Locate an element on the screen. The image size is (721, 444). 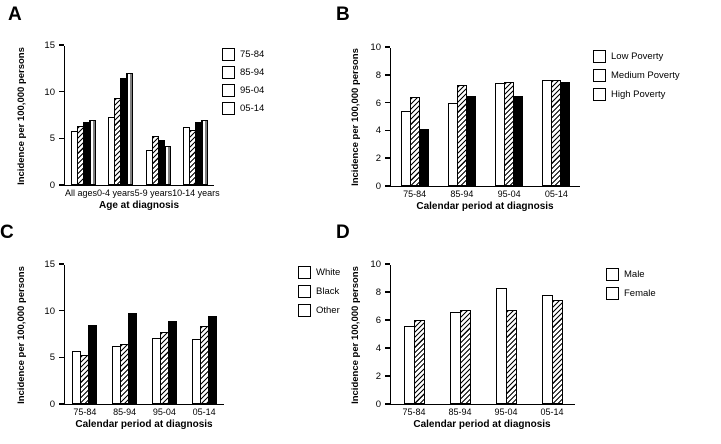
legend-item: 75-84 is located at coordinates (243, 54).